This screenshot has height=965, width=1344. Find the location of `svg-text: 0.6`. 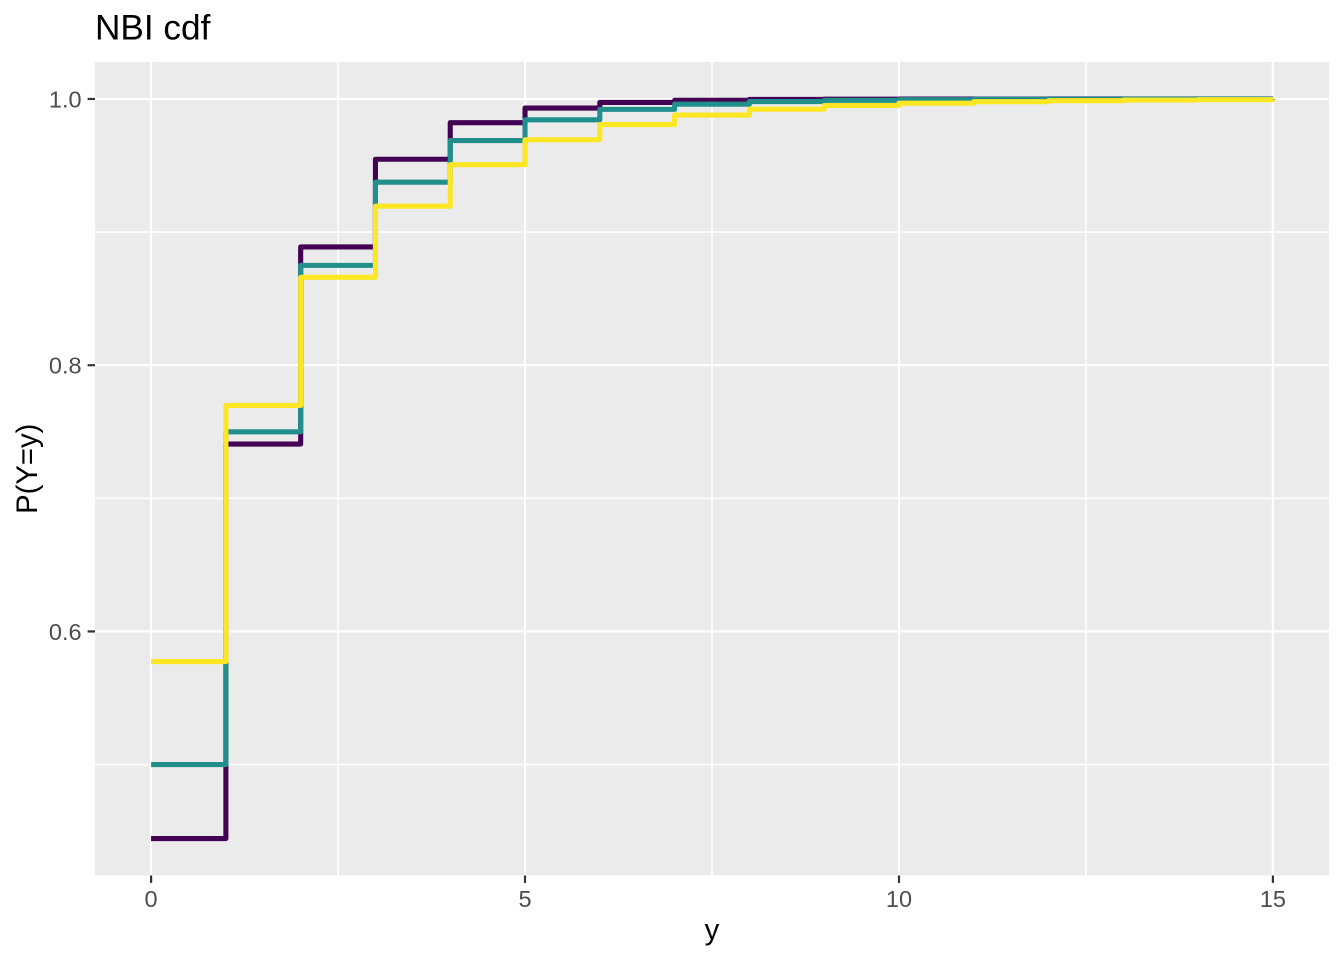

svg-text: 0.6 is located at coordinates (65, 632).